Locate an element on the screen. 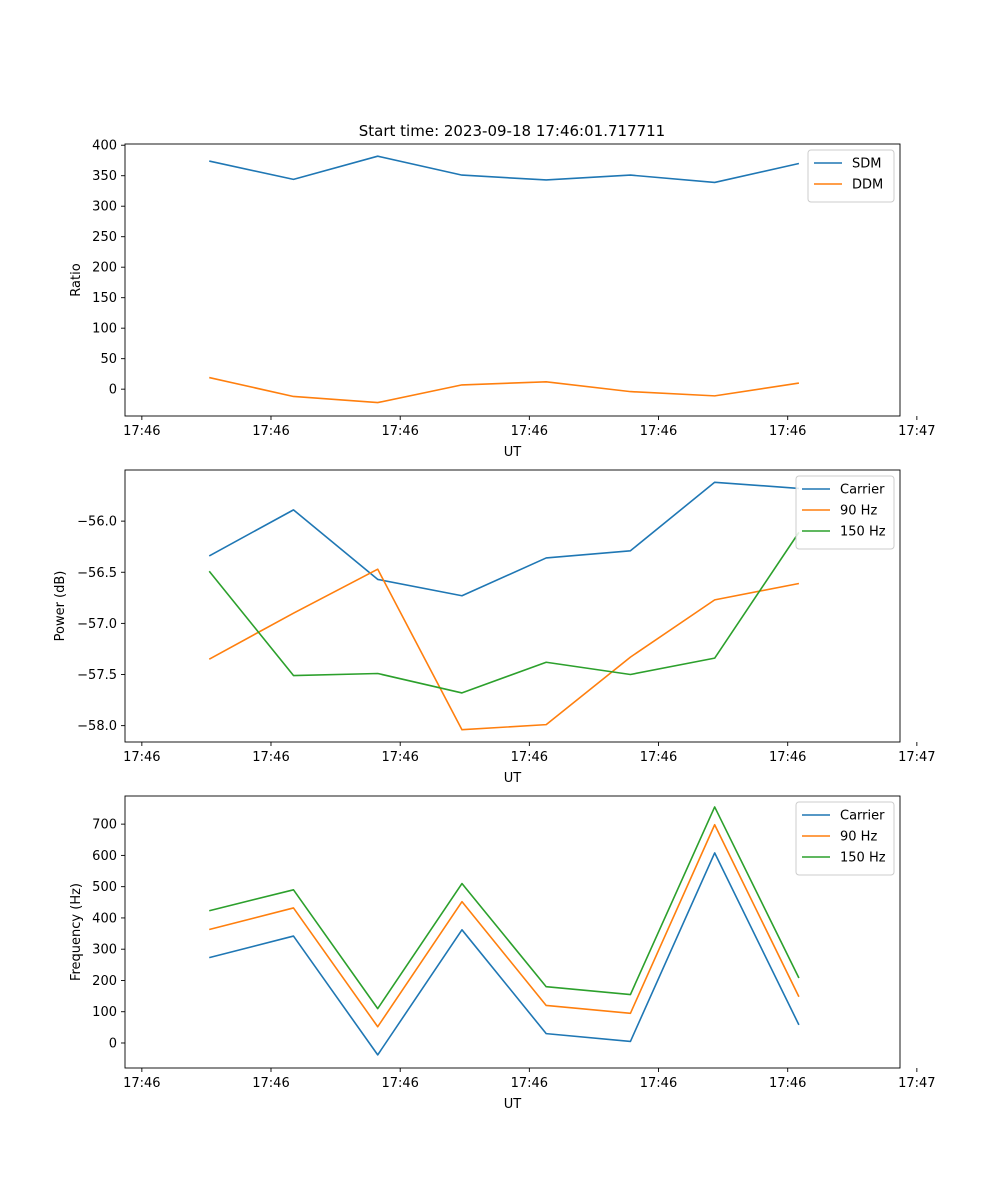 The width and height of the screenshot is (1000, 1200). y-tick-label: 500 is located at coordinates (104, 887).